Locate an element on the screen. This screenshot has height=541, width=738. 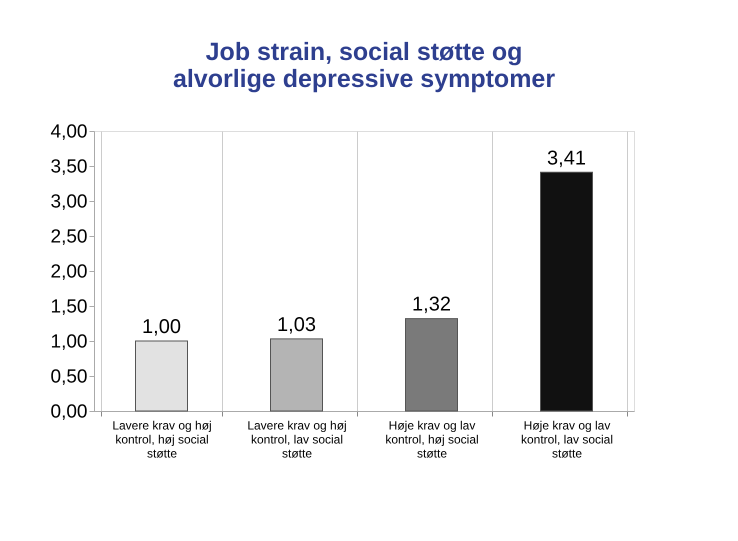
y-tick-label: 0,00 is located at coordinates (69, 412).